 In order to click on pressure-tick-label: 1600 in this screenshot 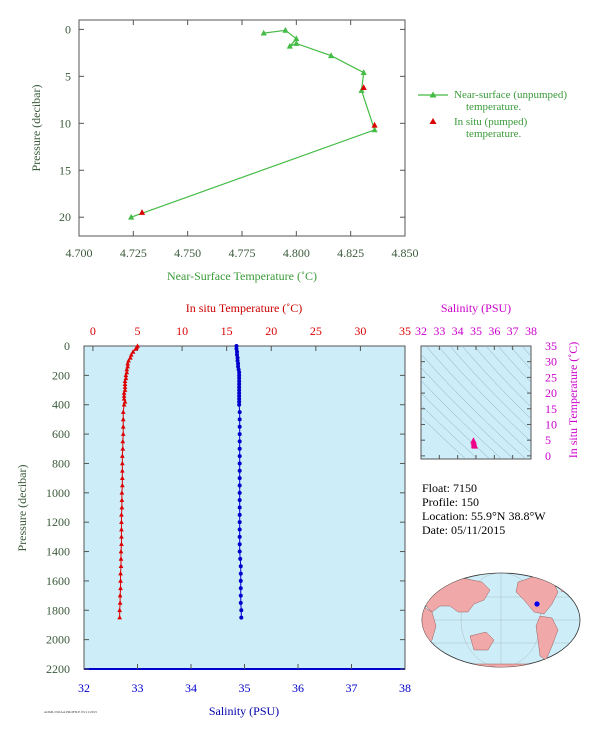, I will do `click(58, 581)`.